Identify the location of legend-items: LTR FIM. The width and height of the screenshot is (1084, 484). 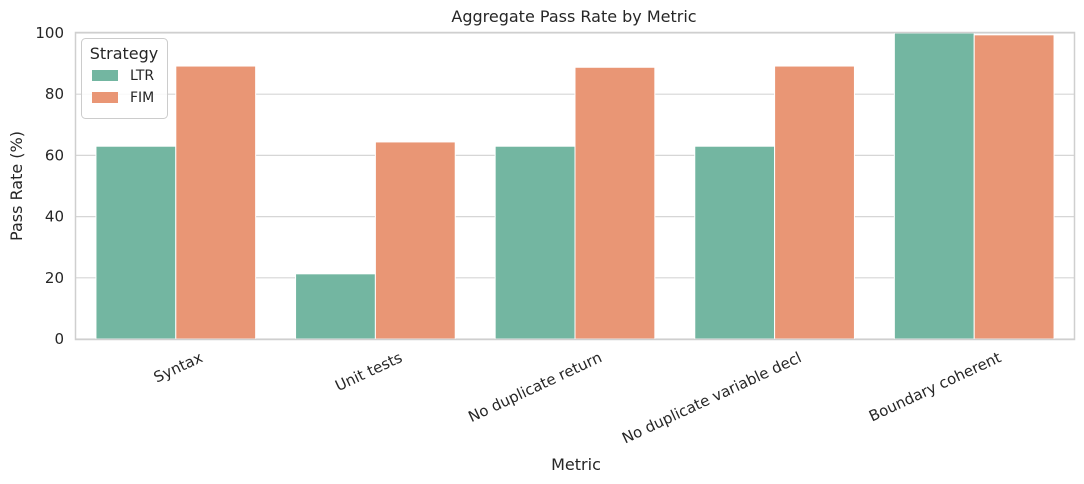
(123, 87).